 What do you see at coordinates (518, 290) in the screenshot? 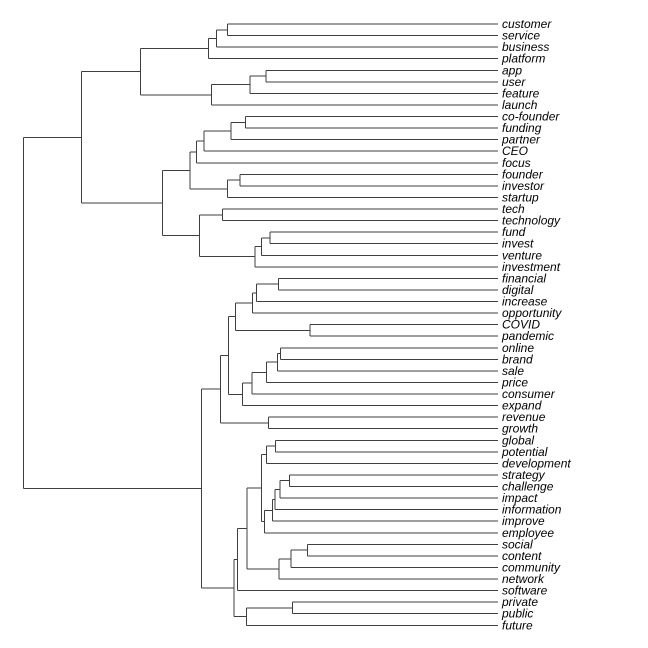
I see `leaf-label-digital: digital` at bounding box center [518, 290].